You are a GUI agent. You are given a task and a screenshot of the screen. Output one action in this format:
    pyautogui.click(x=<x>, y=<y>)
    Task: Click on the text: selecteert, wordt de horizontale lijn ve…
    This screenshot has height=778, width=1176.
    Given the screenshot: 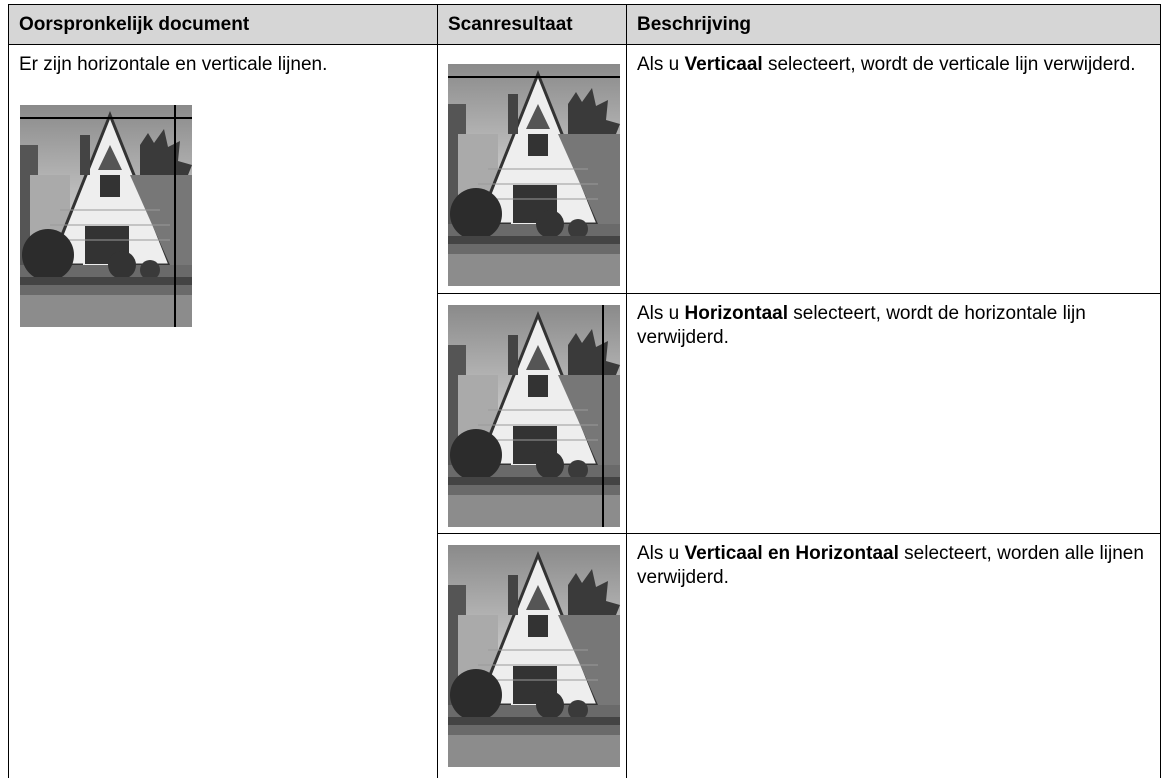 What is the action you would take?
    pyautogui.click(x=861, y=325)
    